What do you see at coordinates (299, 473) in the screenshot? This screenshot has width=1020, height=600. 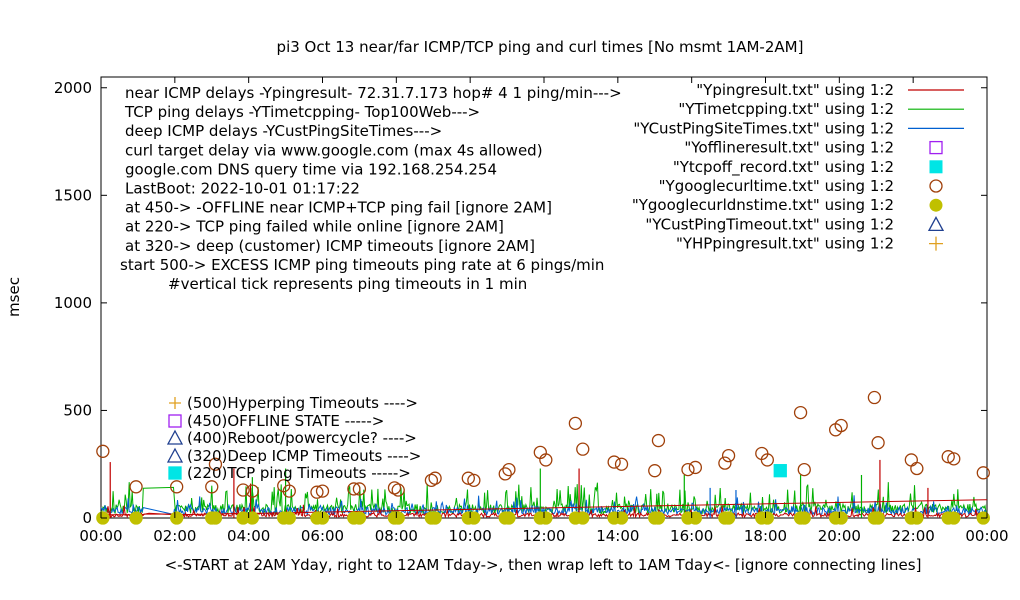 I see `timeout-label: (220)TCP ping Timeouts ----->` at bounding box center [299, 473].